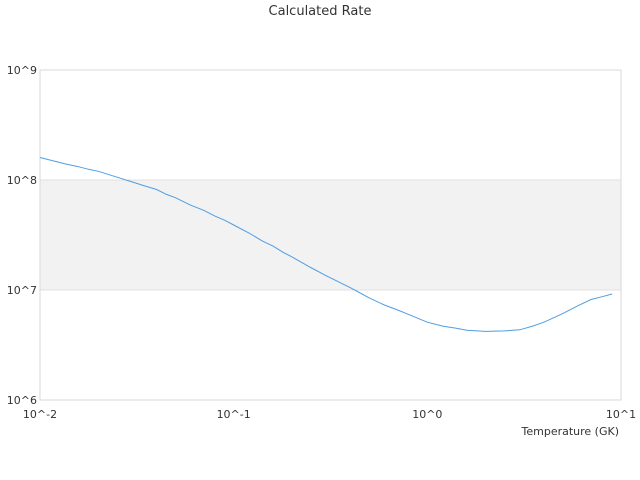 Image resolution: width=640 pixels, height=480 pixels. I want to click on x-tick-label: 10^1, so click(621, 414).